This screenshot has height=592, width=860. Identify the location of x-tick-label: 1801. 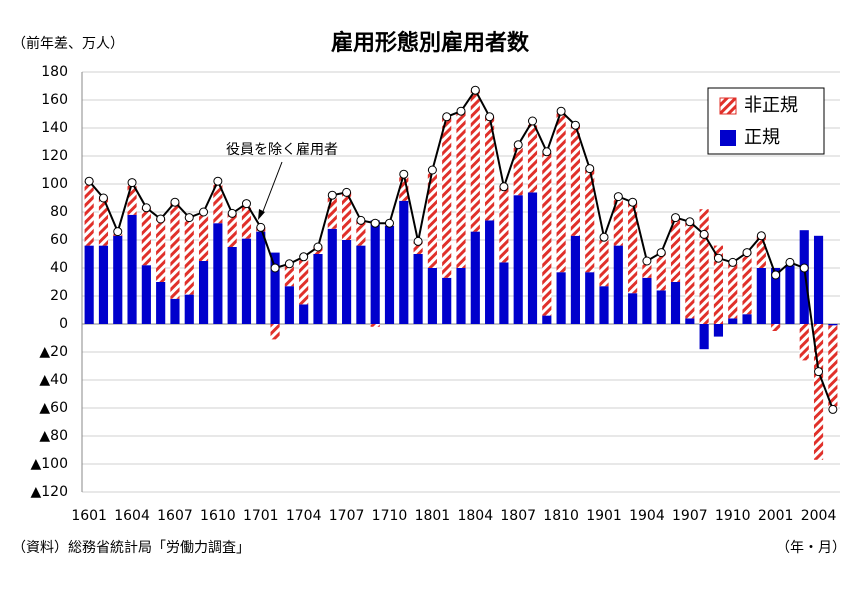
(433, 516).